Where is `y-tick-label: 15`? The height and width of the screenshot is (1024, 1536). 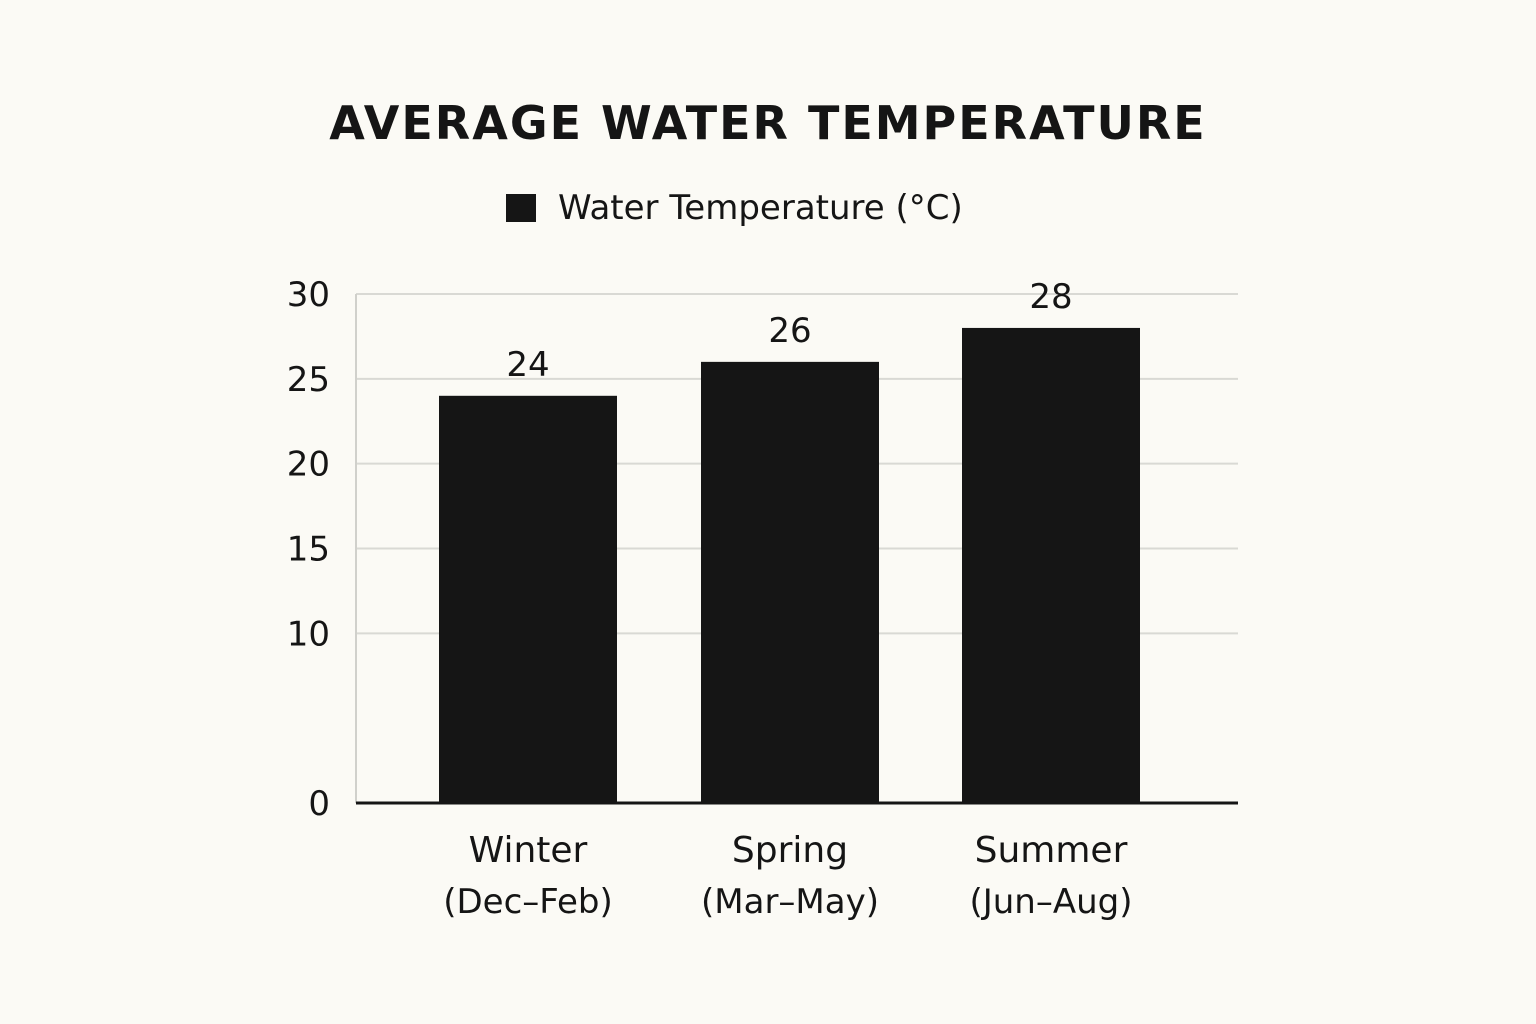
y-tick-label: 15 is located at coordinates (308, 550).